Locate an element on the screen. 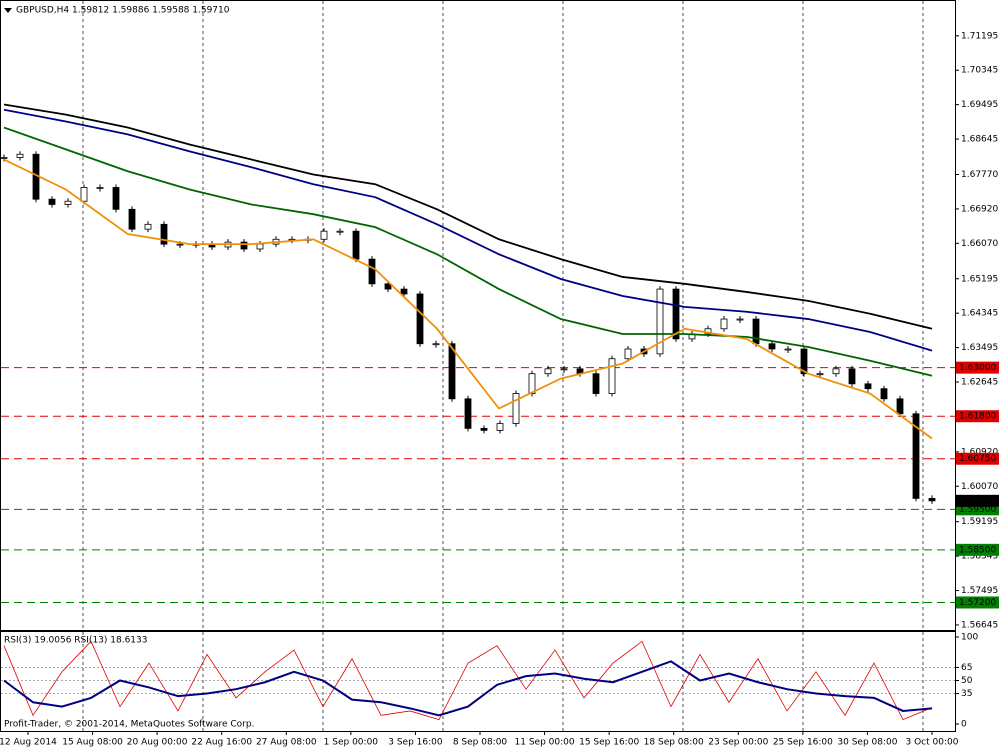 This screenshot has height=750, width=1000. y-tick-label: 1.66070 is located at coordinates (979, 244).